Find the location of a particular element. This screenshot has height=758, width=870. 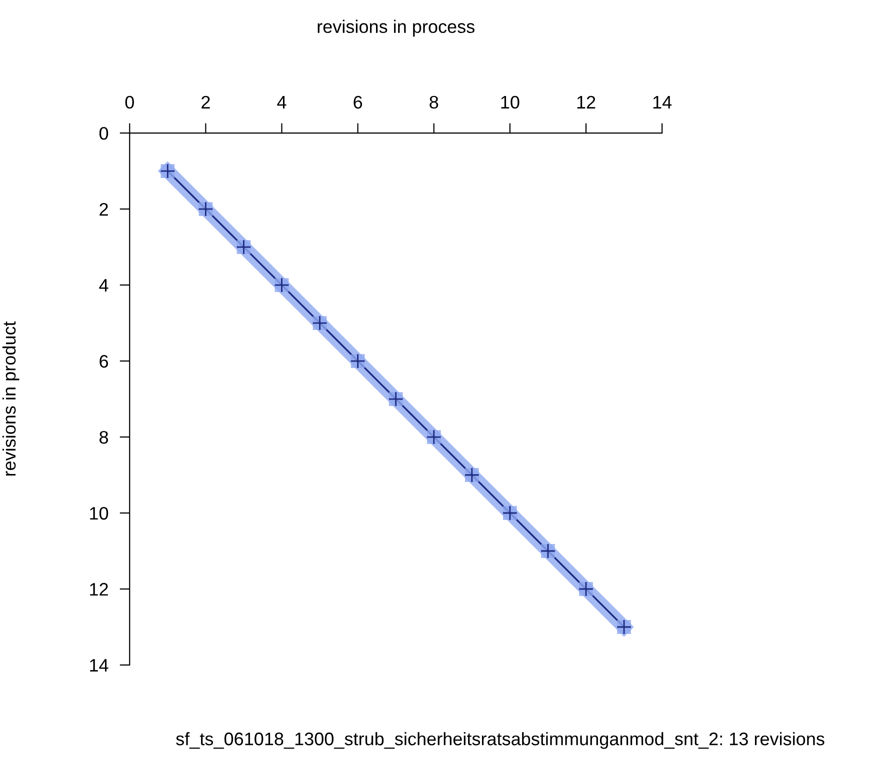

x-tick-label: 8 is located at coordinates (434, 102).